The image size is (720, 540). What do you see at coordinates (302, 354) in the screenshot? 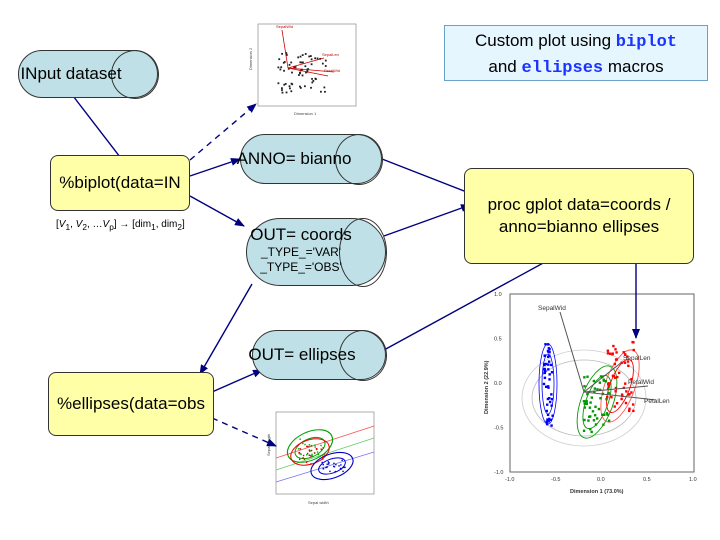
I see `ellipses-dataset-label: OUT= ellipses` at bounding box center [302, 354].